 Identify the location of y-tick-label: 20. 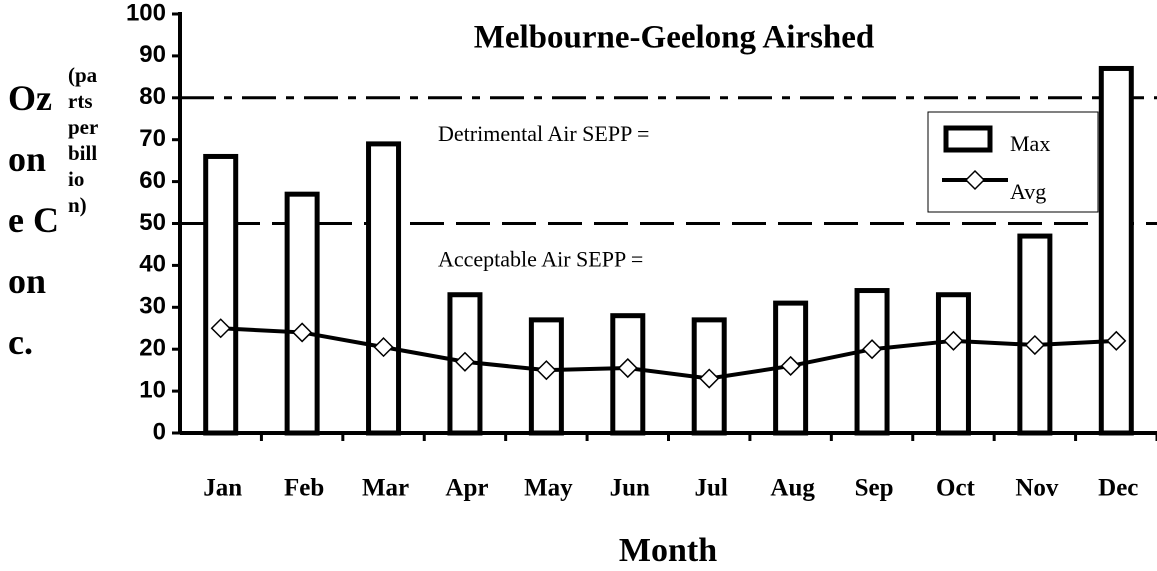
(152, 348).